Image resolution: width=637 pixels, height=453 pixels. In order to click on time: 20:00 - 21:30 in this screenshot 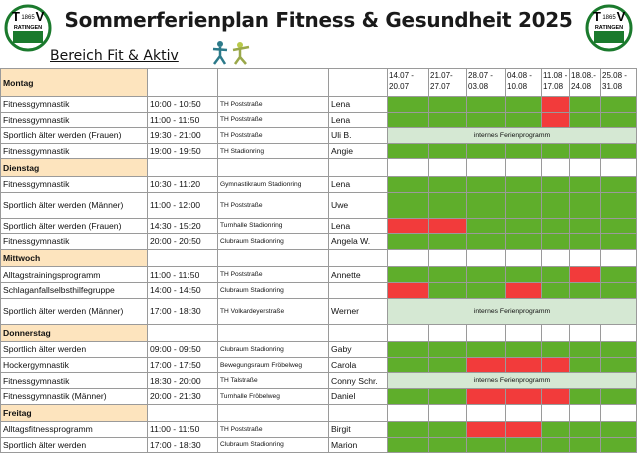, I will do `click(182, 396)`.